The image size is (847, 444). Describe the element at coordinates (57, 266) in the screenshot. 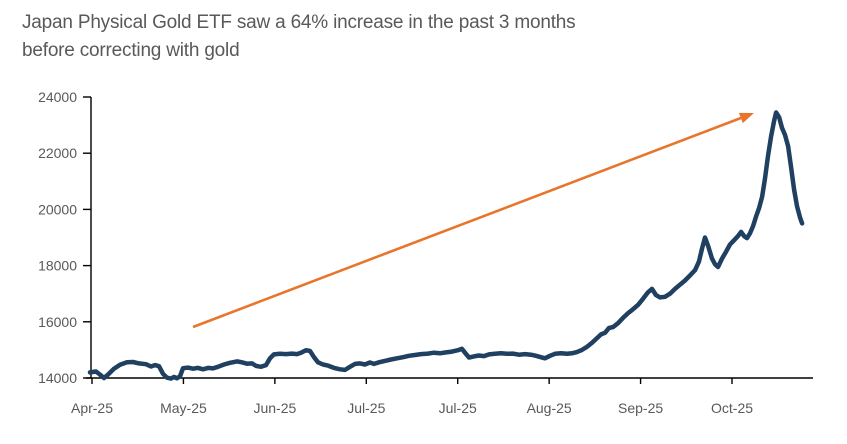

I see `y-tick-label: 18000` at that location.